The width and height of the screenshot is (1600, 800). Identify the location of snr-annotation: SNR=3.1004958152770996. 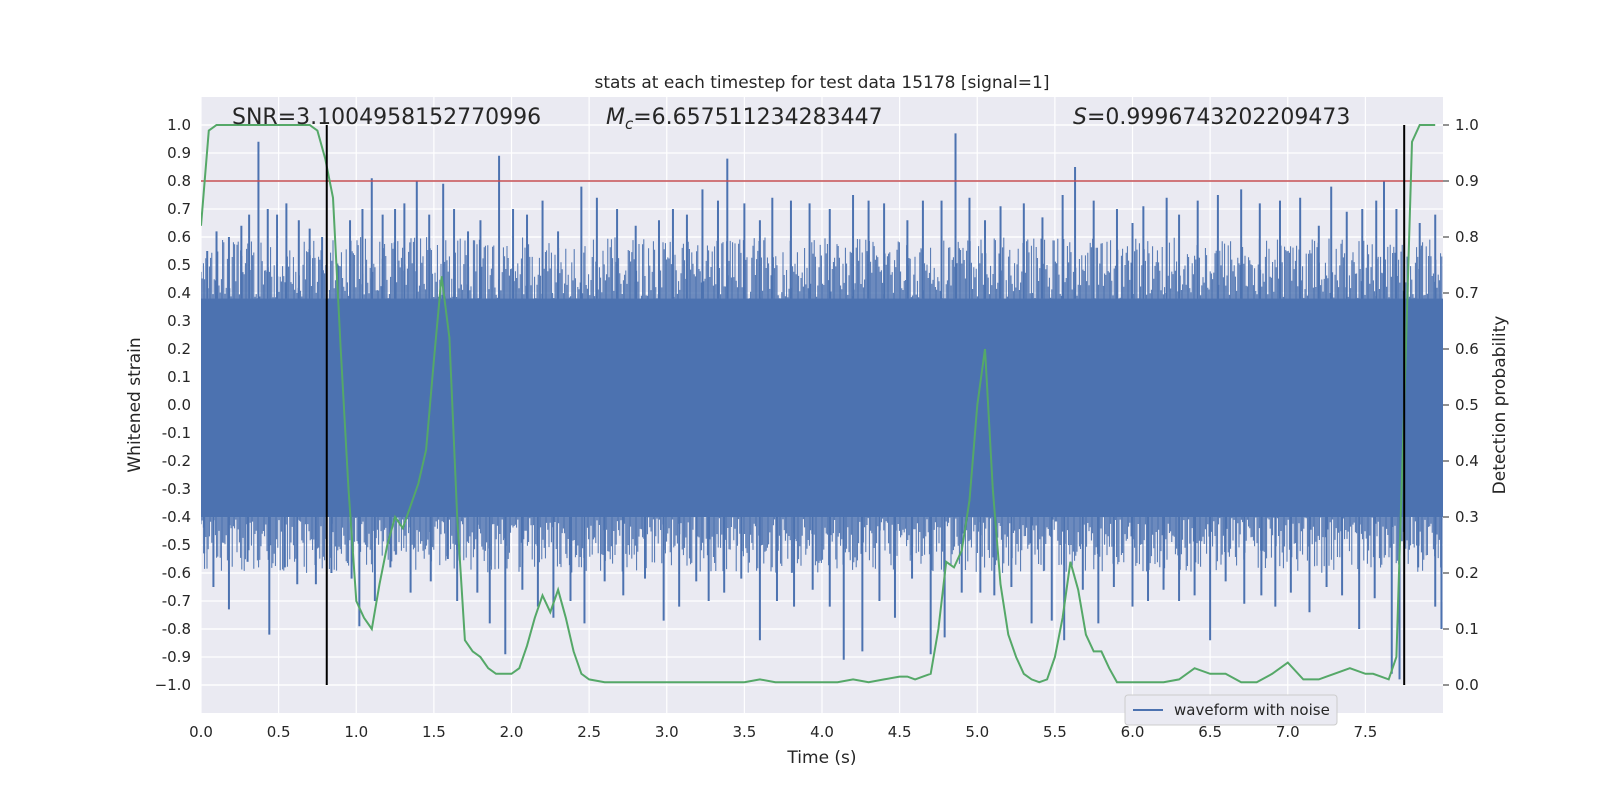
(386, 117).